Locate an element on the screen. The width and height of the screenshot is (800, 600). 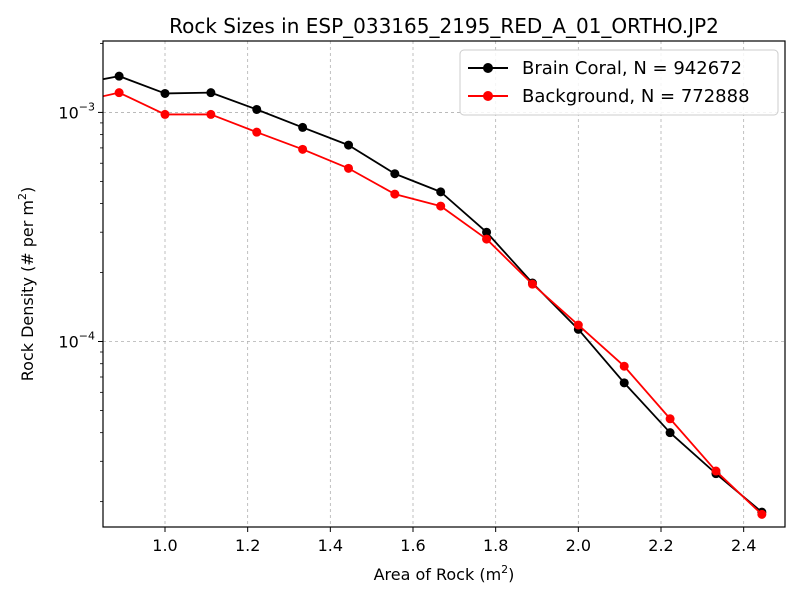
x-tick-label: 2.0 is located at coordinates (578, 545).